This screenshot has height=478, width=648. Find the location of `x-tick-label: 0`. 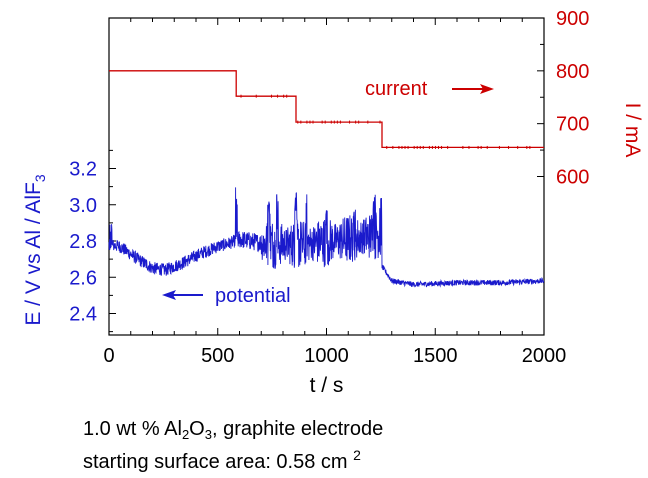

x-tick-label: 0 is located at coordinates (108, 356).